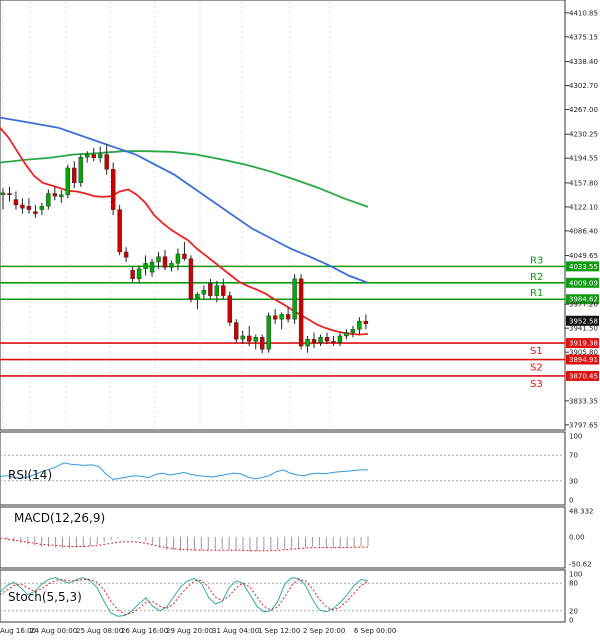 This screenshot has width=600, height=644. What do you see at coordinates (573, 481) in the screenshot?
I see `rsi-tick-label: 30` at bounding box center [573, 481].